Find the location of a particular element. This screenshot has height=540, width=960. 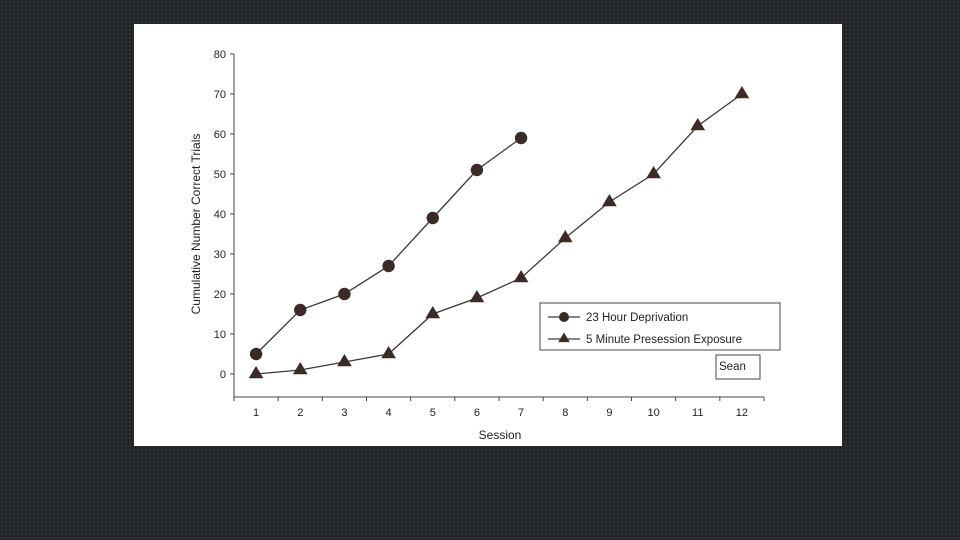

x-tick-label: 7 is located at coordinates (521, 413).